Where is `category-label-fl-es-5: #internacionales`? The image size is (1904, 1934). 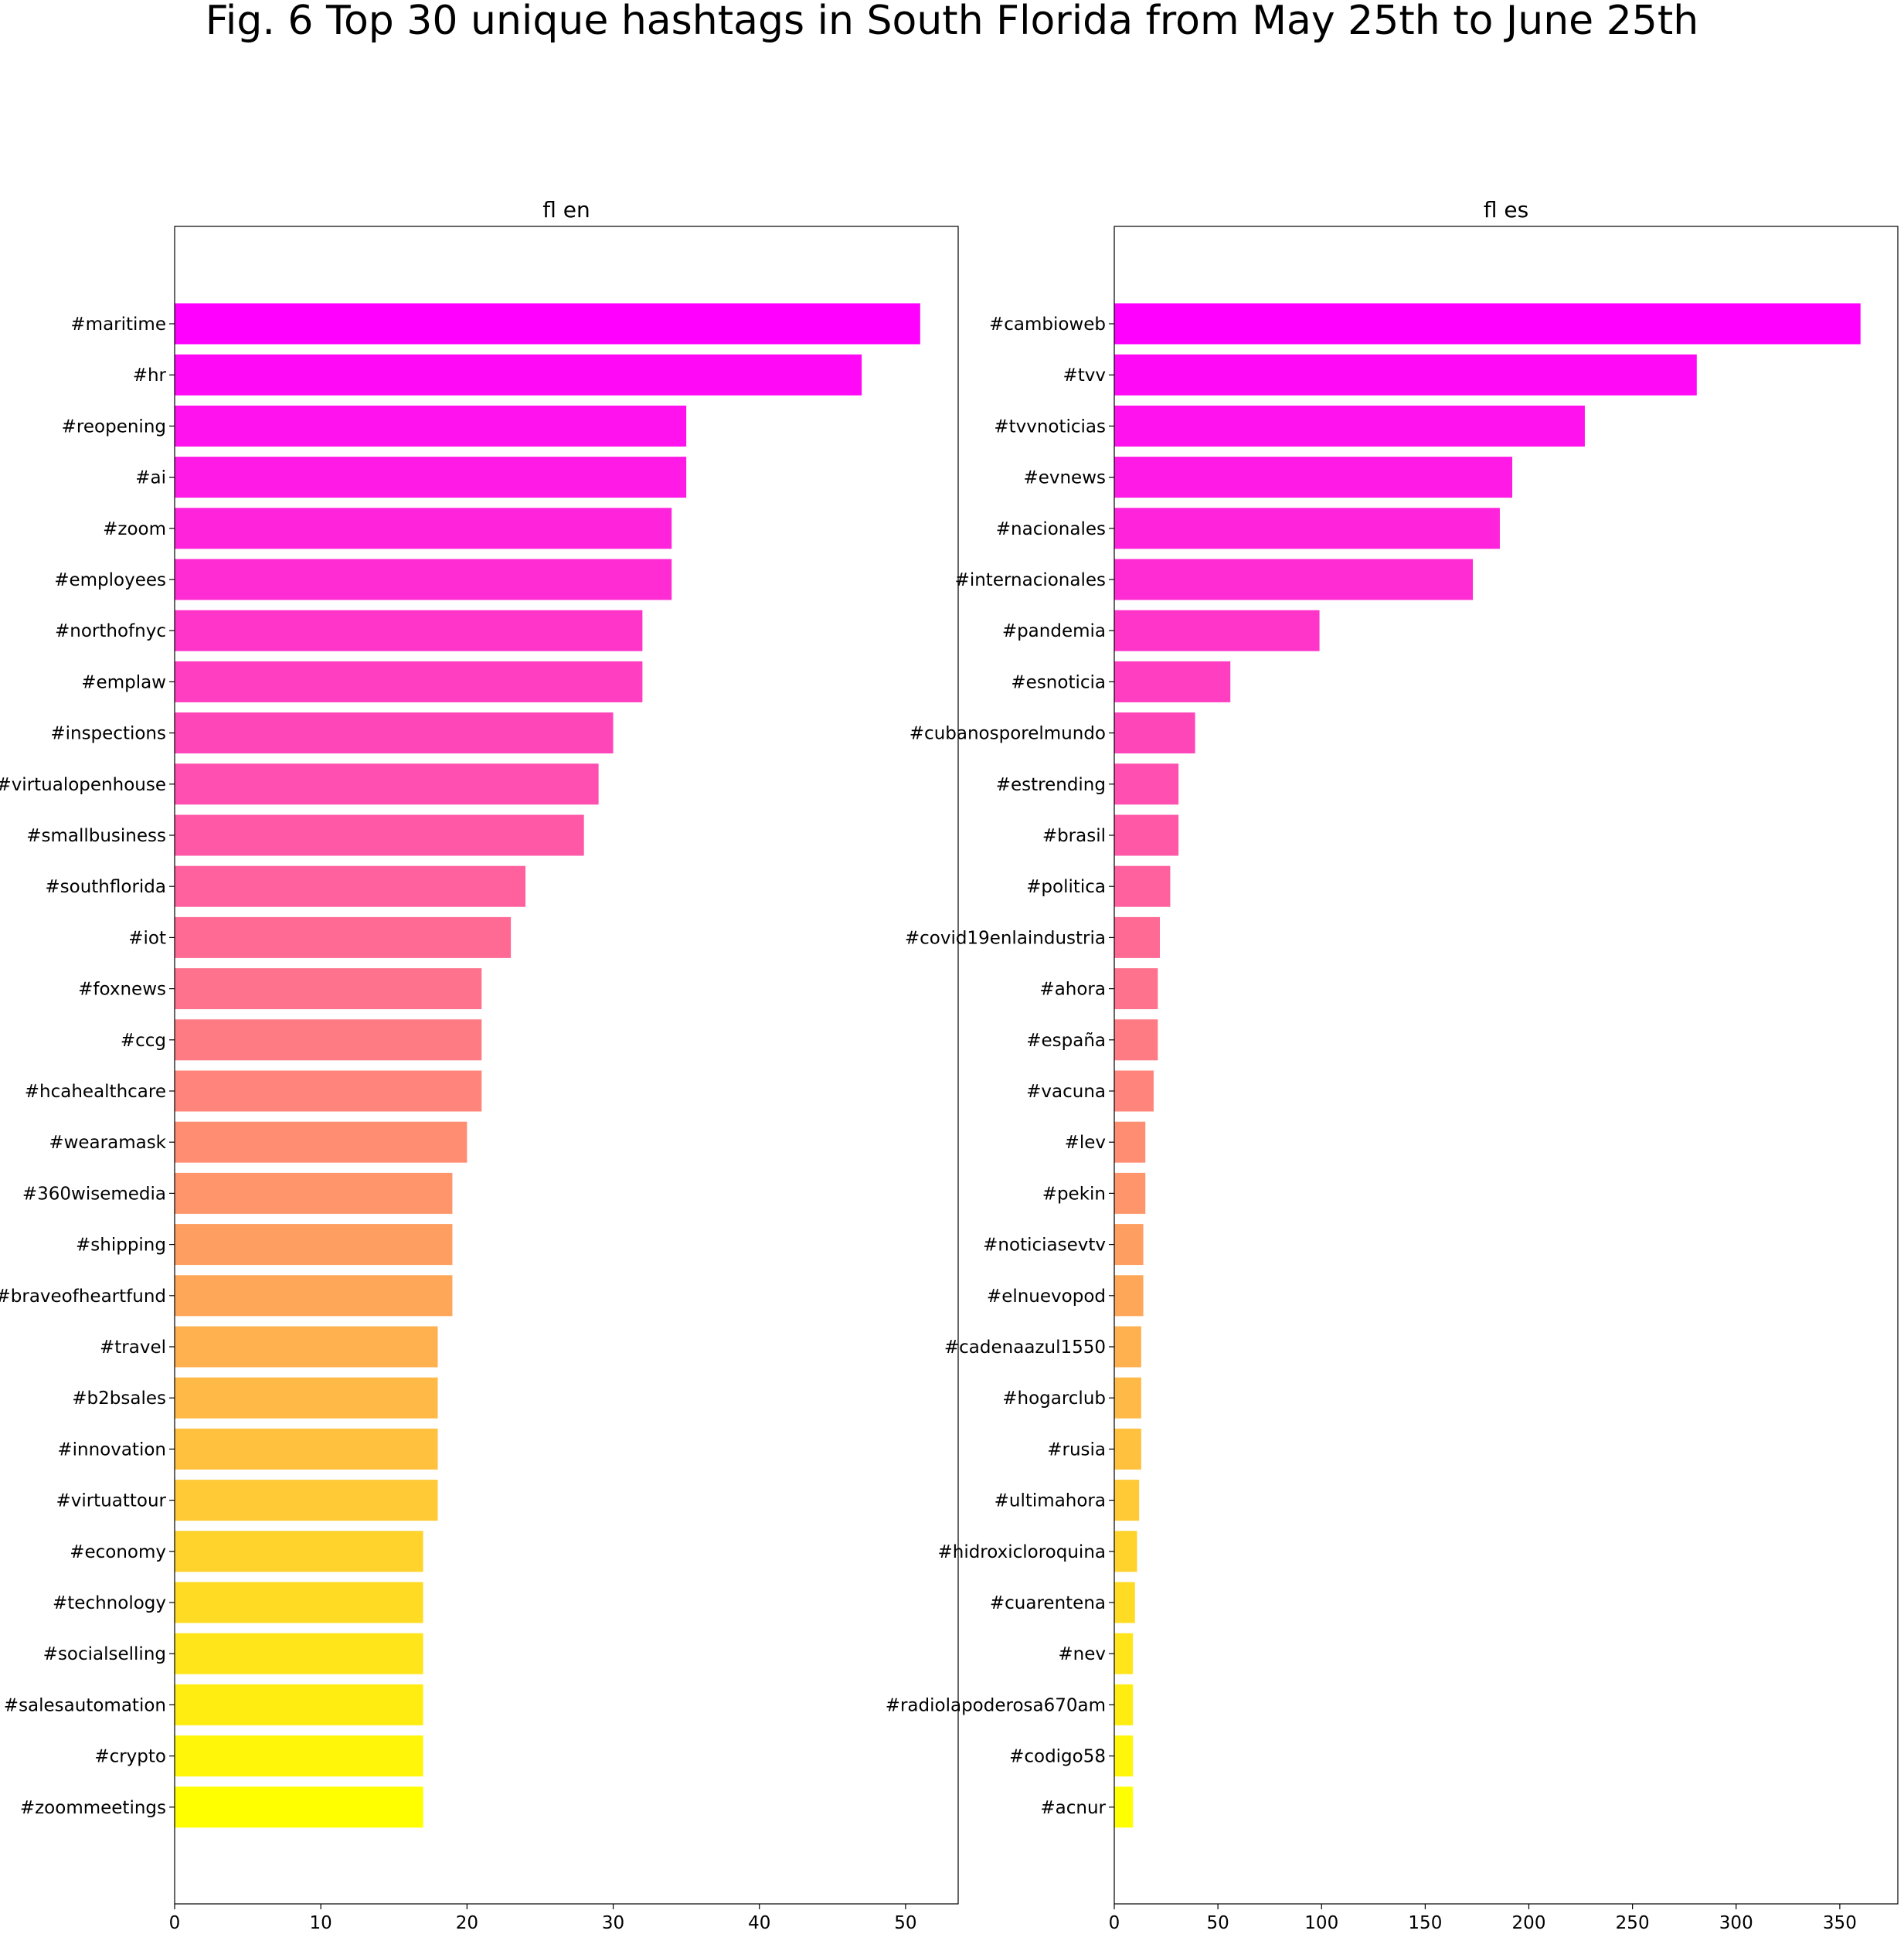 category-label-fl-es-5: #internacionales is located at coordinates (1030, 580).